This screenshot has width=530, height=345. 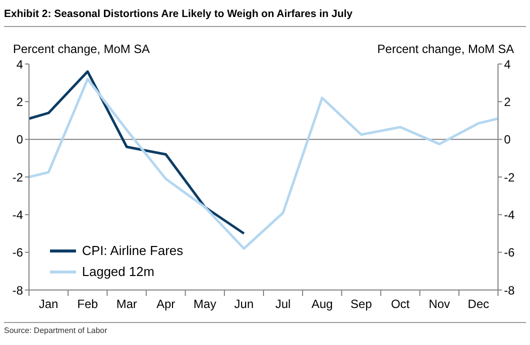 I want to click on y2-tick-label: -4, so click(x=509, y=215).